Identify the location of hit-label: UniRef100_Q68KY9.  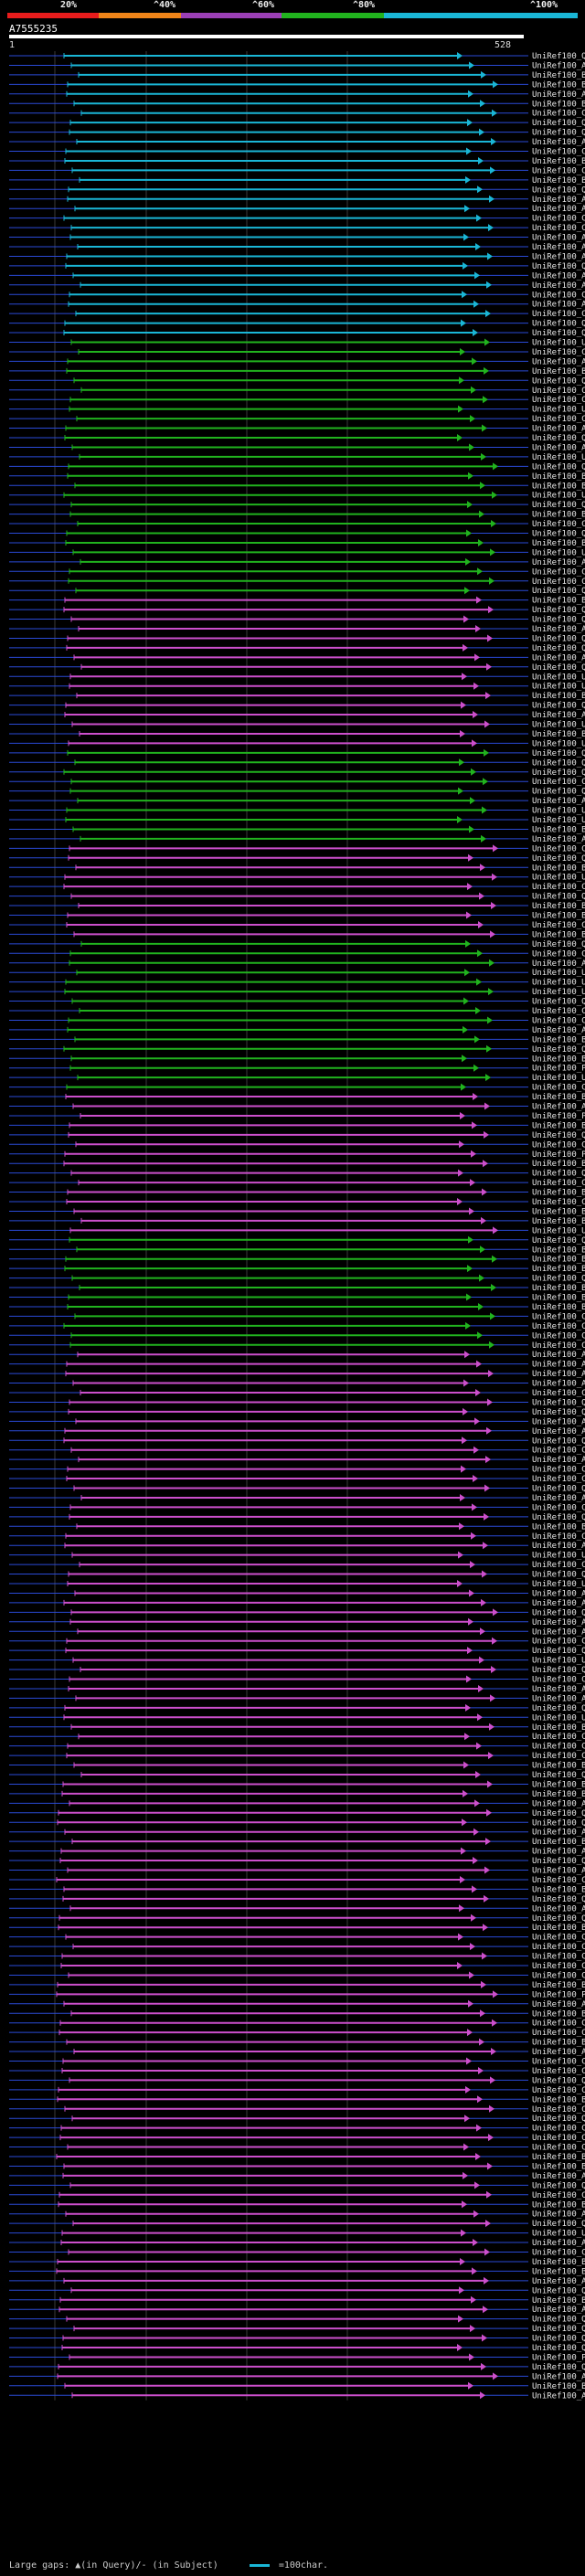
(559, 610).